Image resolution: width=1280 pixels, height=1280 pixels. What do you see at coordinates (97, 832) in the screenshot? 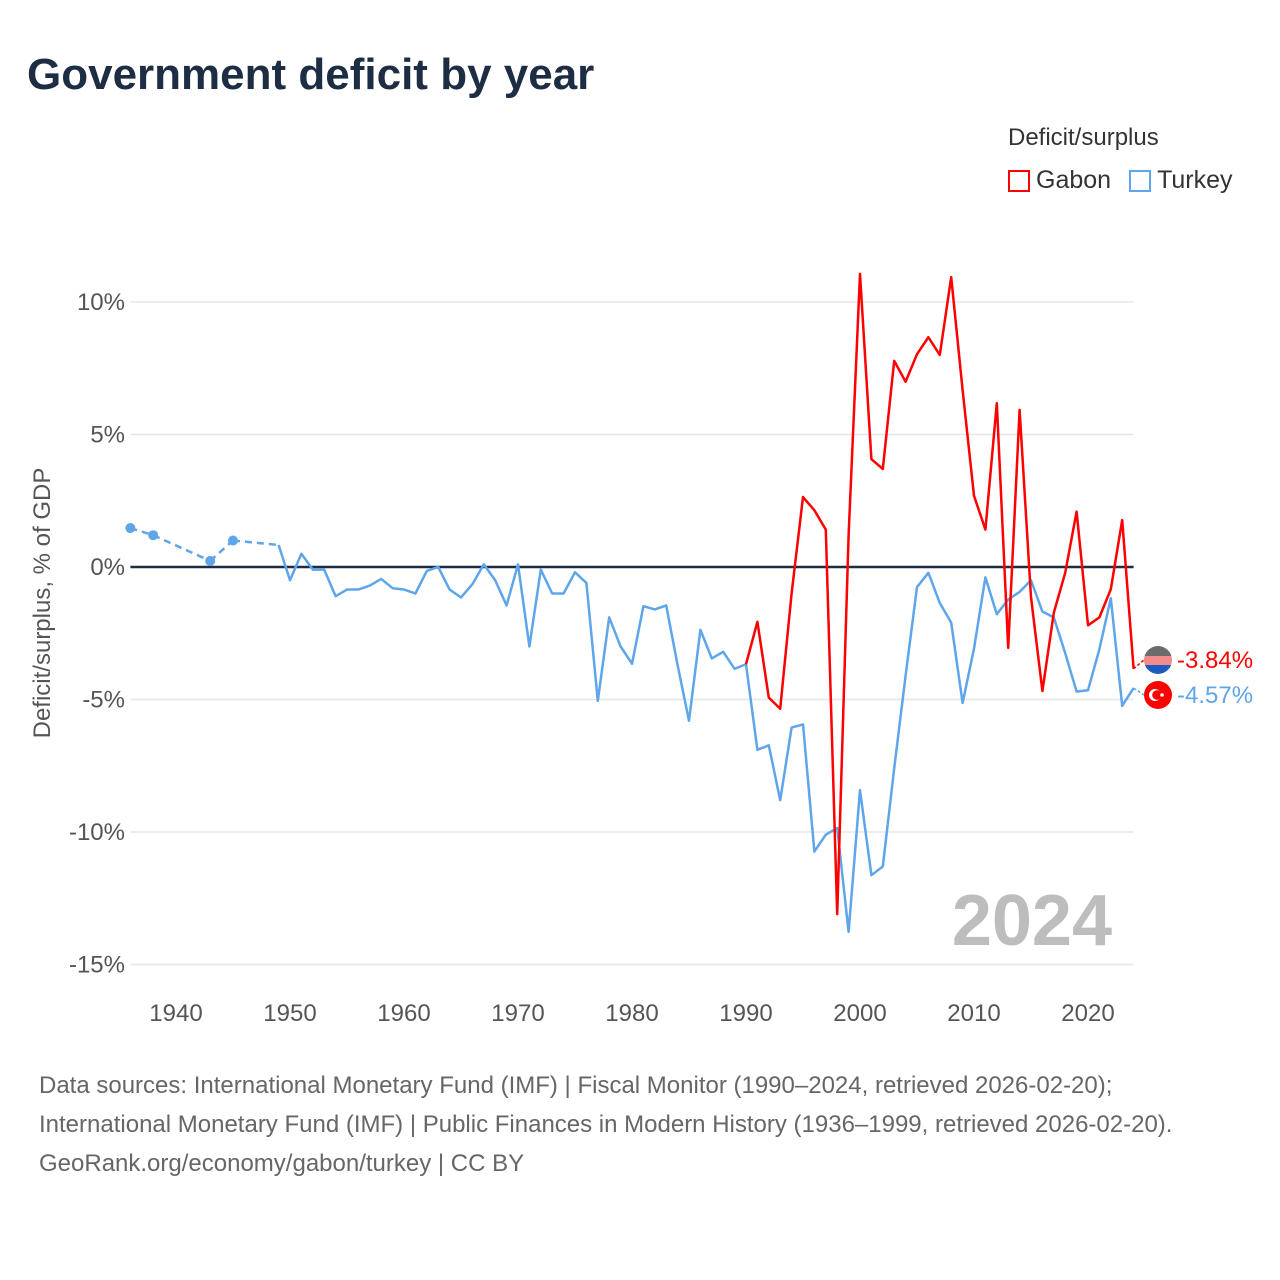
I see `y-tick-label: -10%` at bounding box center [97, 832].